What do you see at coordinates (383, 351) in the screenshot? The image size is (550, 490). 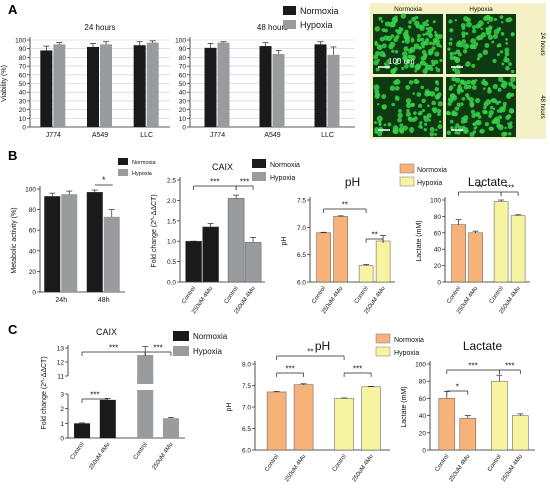 I see `c2-legend-swatch` at bounding box center [383, 351].